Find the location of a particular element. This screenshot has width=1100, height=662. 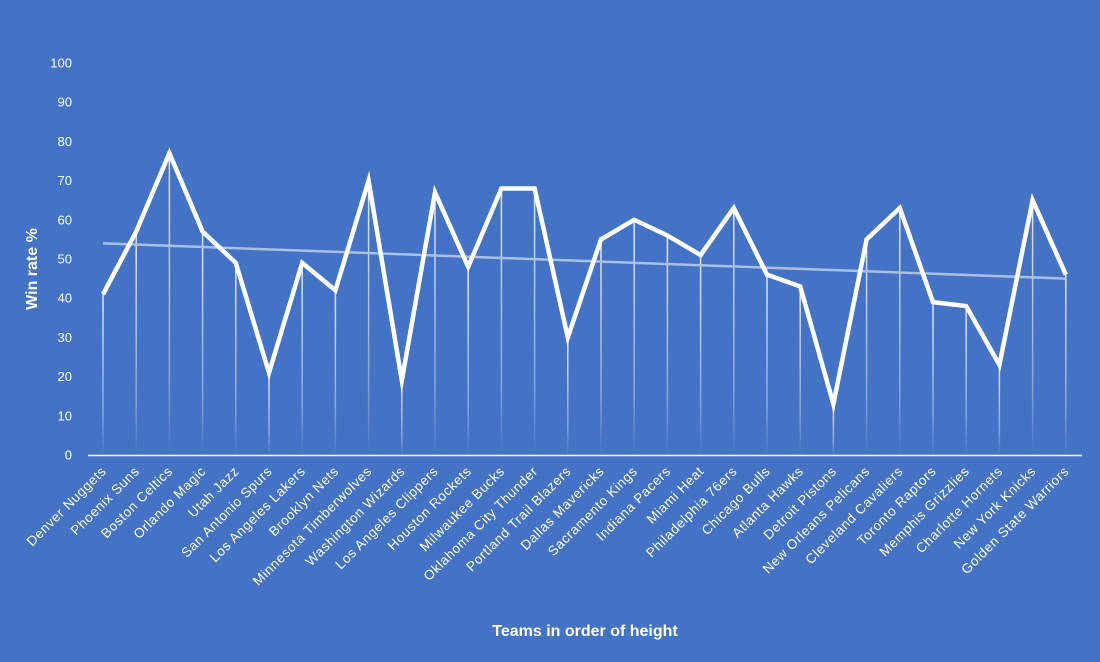

trend-line is located at coordinates (584, 261).